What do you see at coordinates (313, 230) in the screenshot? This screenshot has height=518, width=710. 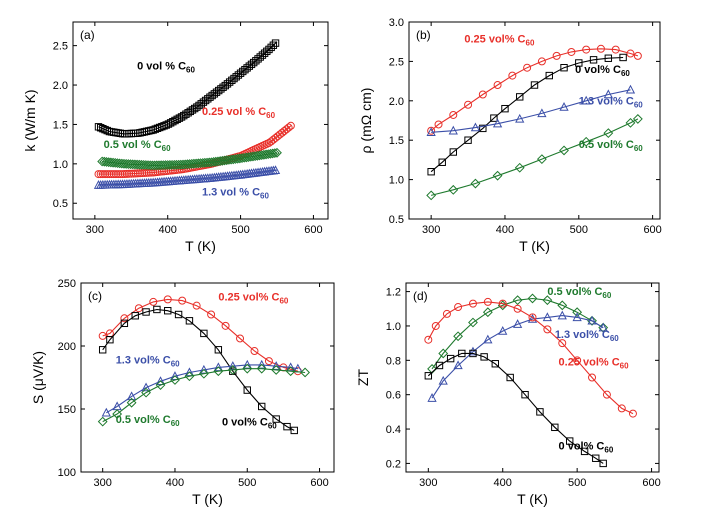 I see `x-tick-label: 600` at bounding box center [313, 230].